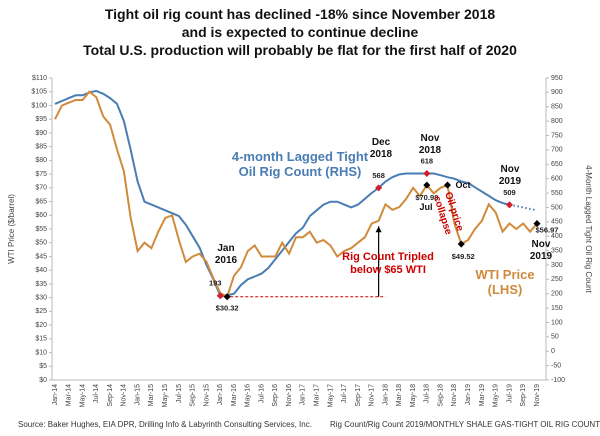 This screenshot has width=600, height=436. I want to click on x-tick-label: Jan-14, so click(55, 395).